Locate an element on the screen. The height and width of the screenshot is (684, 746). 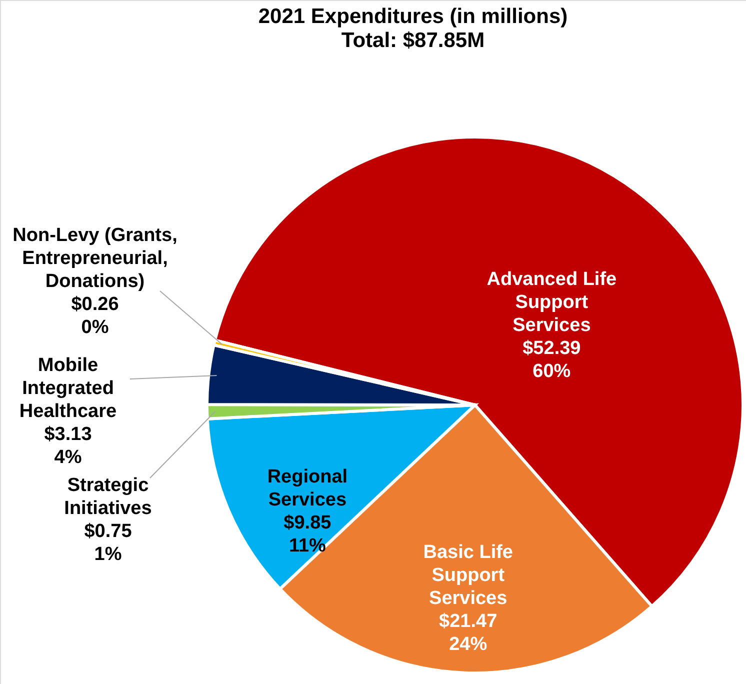
slice-label: Basic Life Support Services is located at coordinates (468, 576).